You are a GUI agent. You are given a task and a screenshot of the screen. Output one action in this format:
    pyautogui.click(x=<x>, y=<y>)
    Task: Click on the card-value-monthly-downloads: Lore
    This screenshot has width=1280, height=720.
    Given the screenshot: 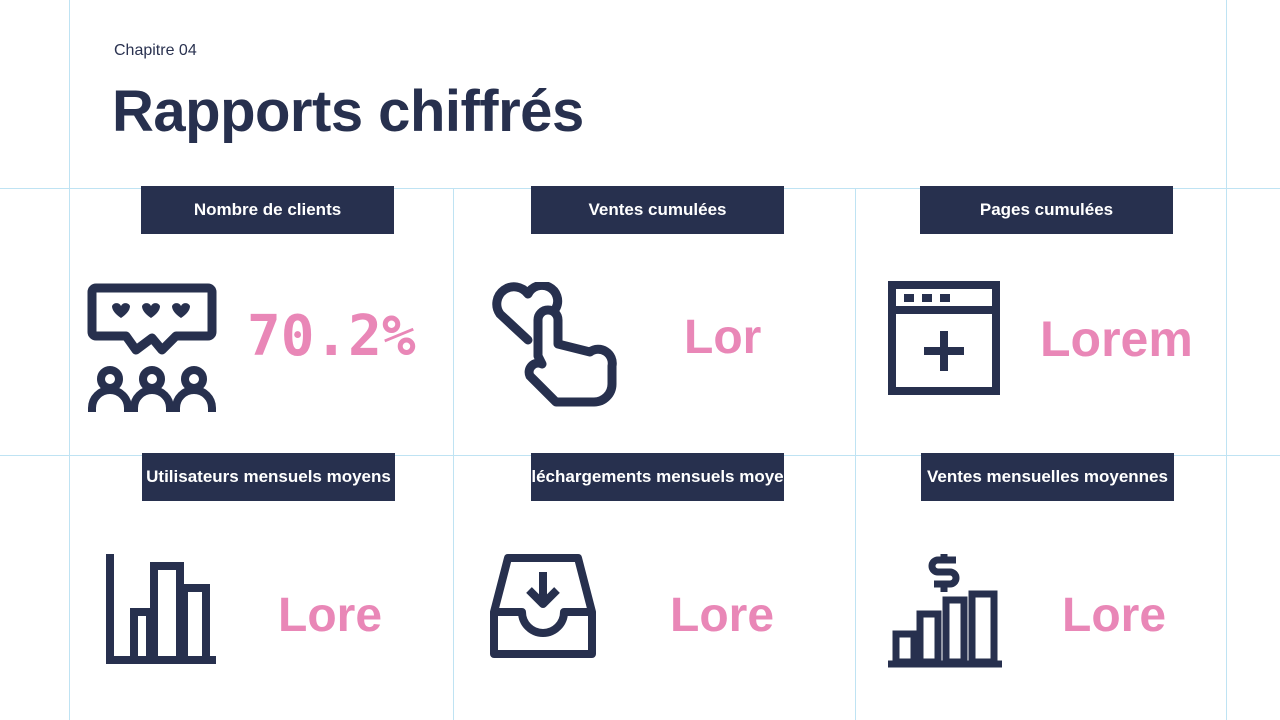 What is the action you would take?
    pyautogui.click(x=722, y=615)
    